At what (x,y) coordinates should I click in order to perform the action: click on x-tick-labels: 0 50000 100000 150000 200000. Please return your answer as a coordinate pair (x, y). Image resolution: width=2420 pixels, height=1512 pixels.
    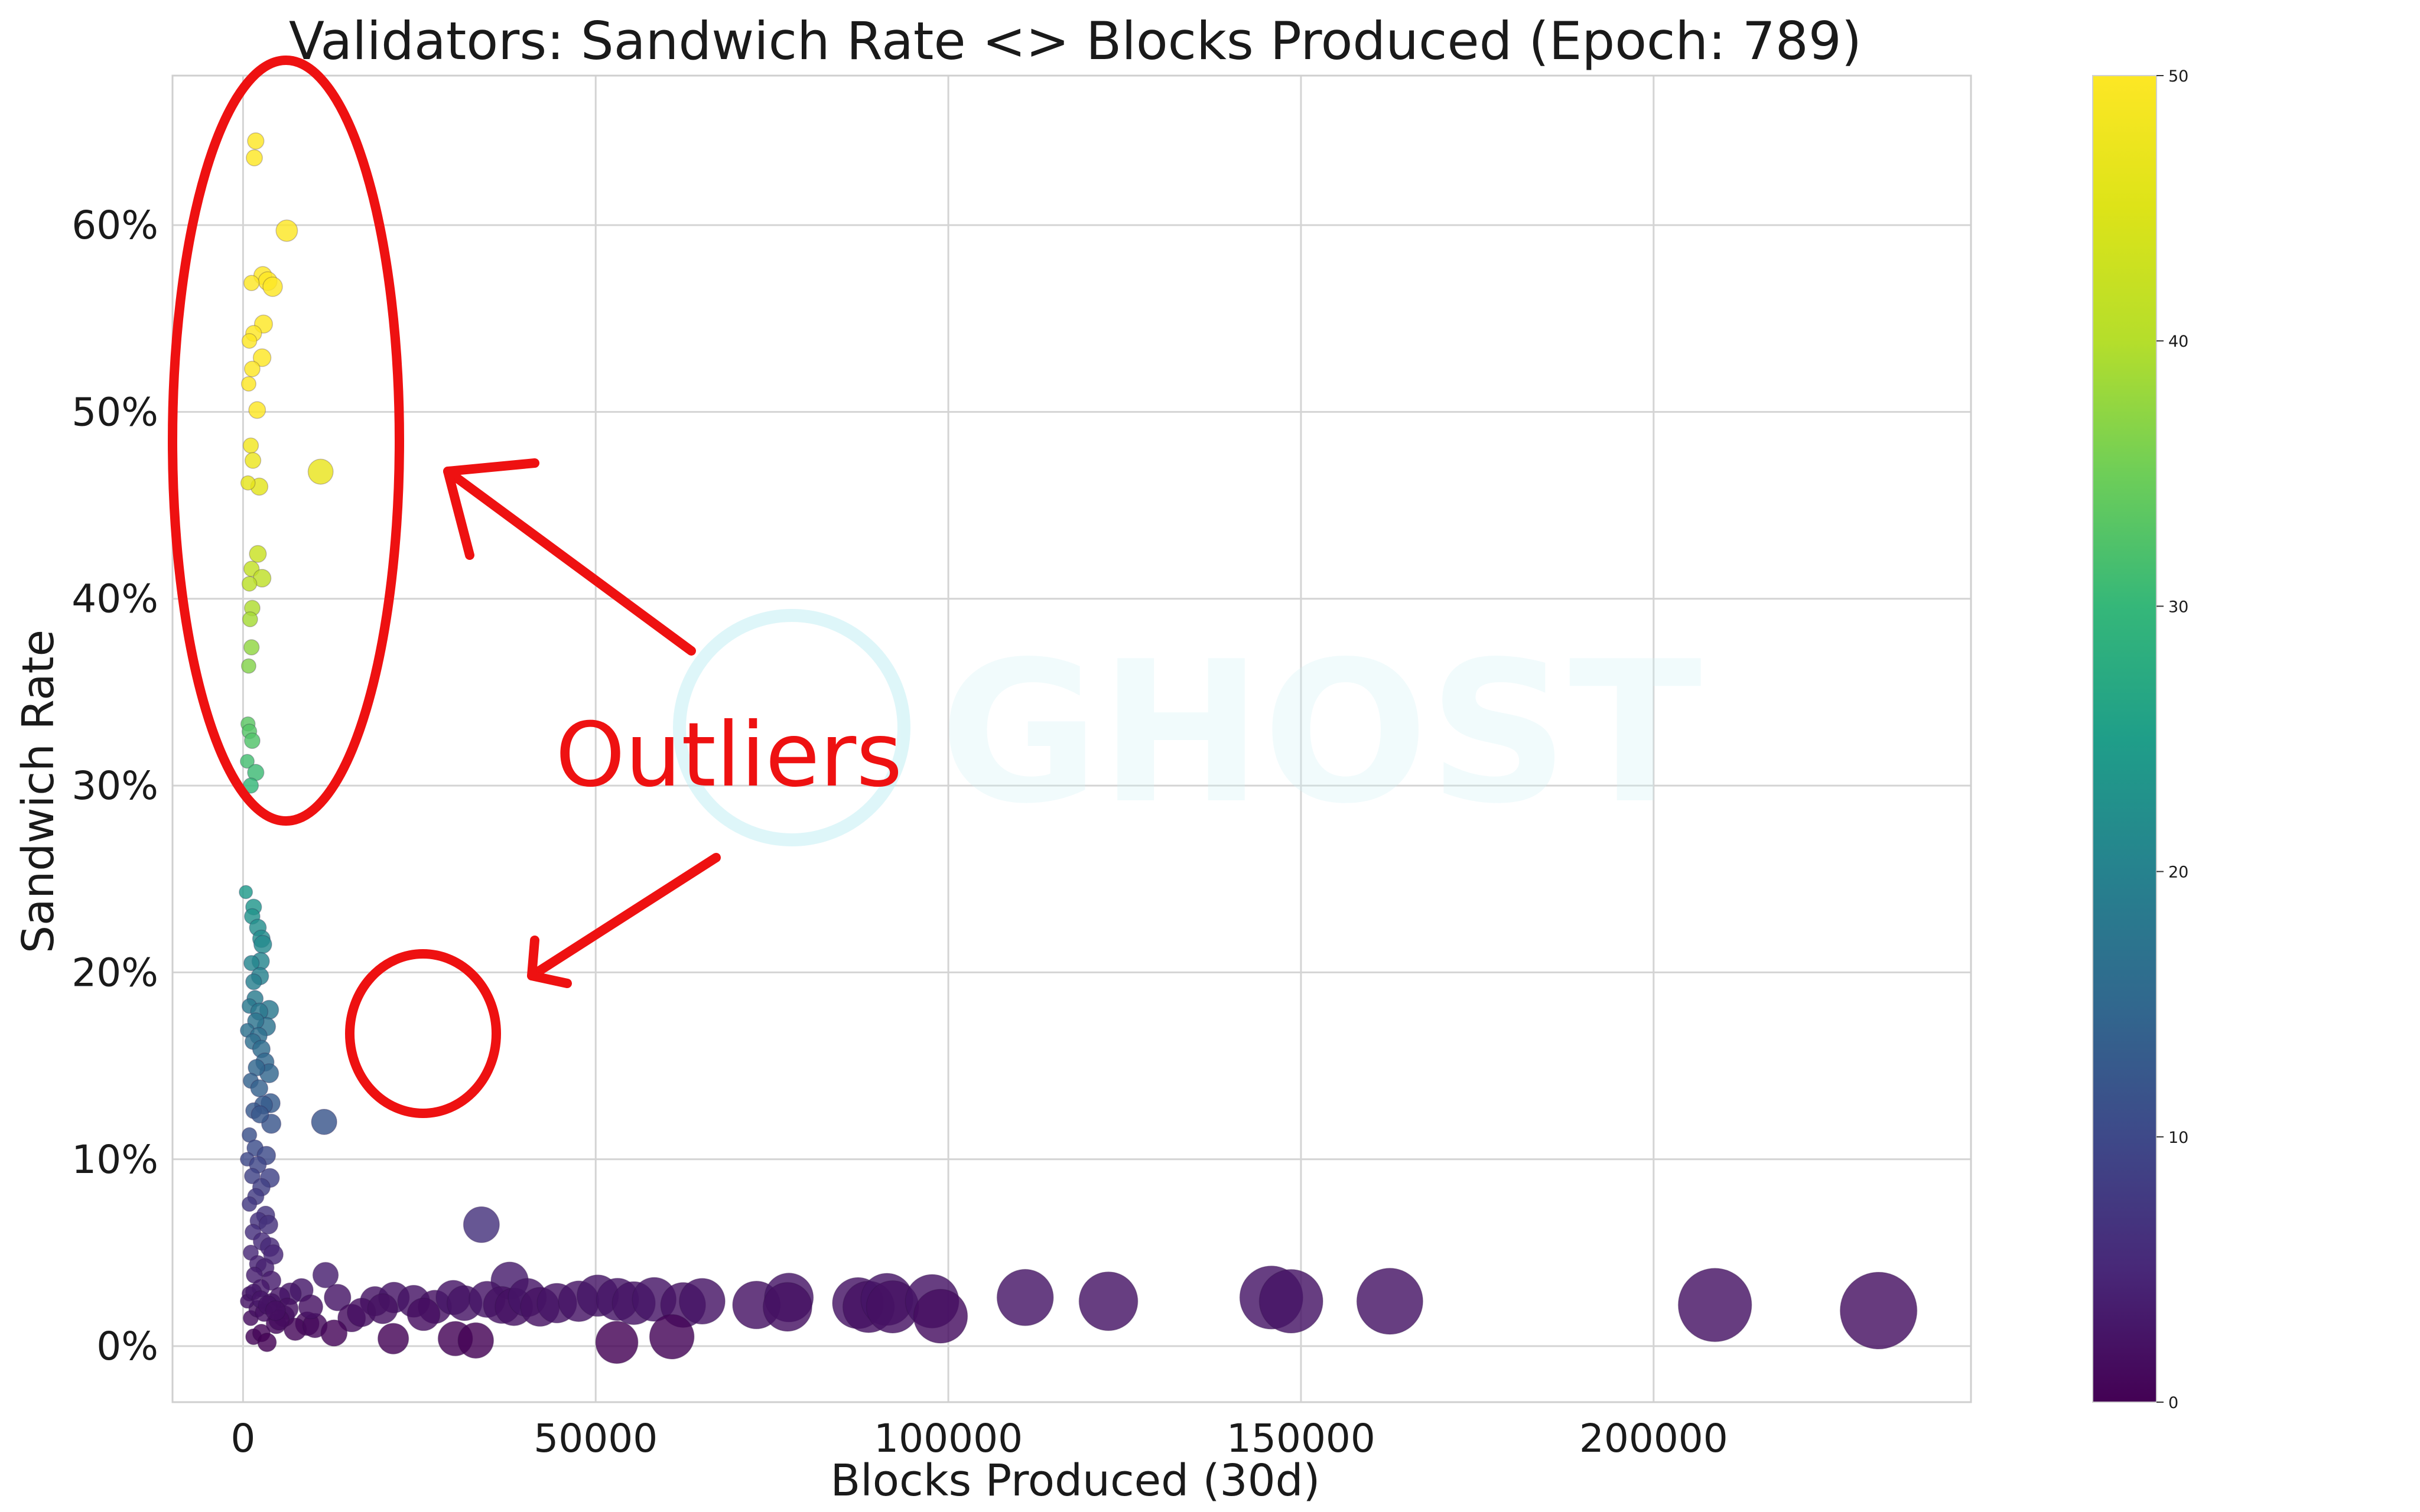
    Looking at the image, I should click on (979, 1438).